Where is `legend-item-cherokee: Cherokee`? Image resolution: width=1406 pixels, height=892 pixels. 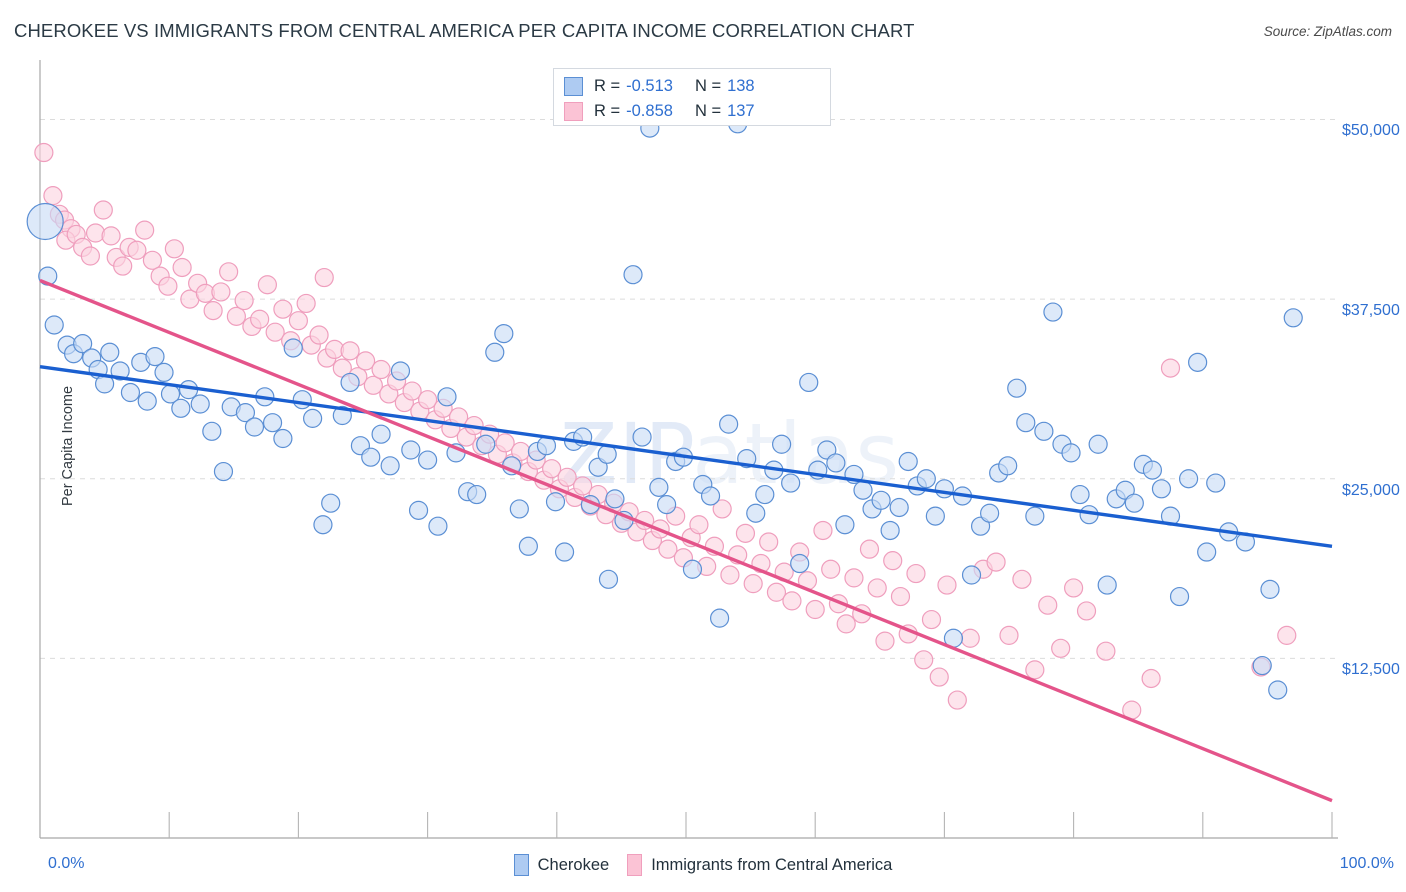
legend-item-cherokee: Cherokee is located at coordinates (561, 865).